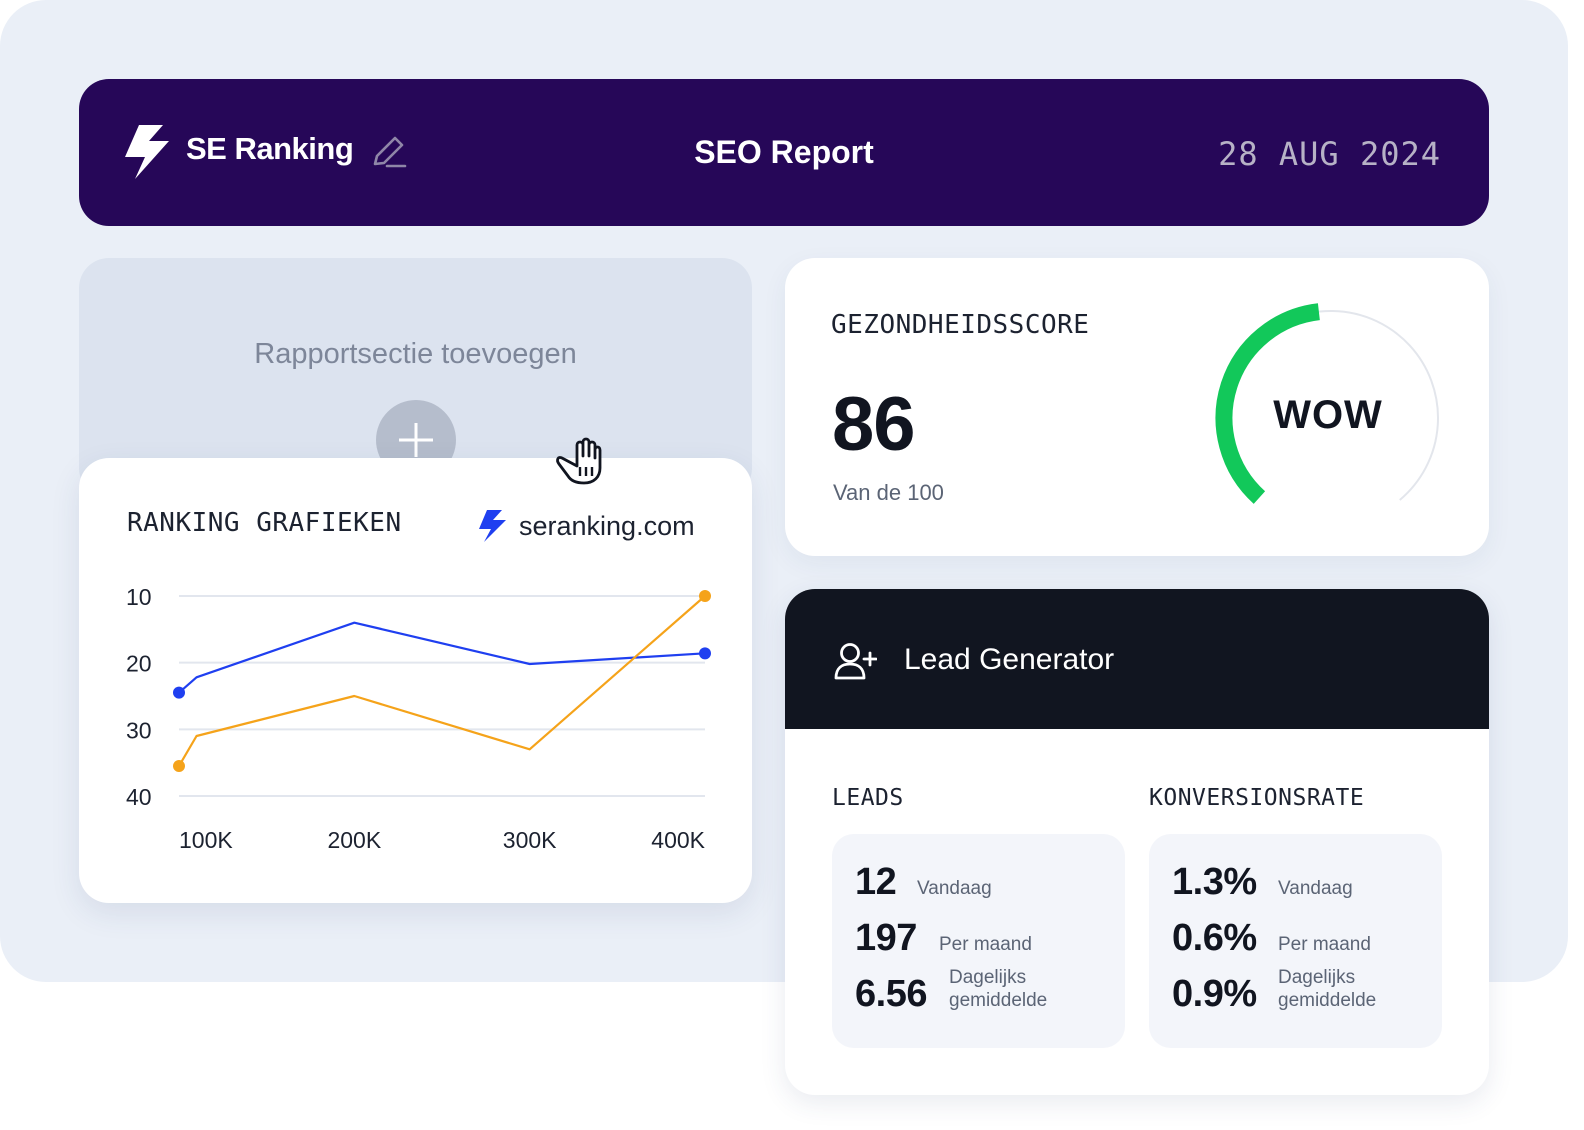  Describe the element at coordinates (876, 882) in the screenshot. I see `stat-value: 12` at that location.